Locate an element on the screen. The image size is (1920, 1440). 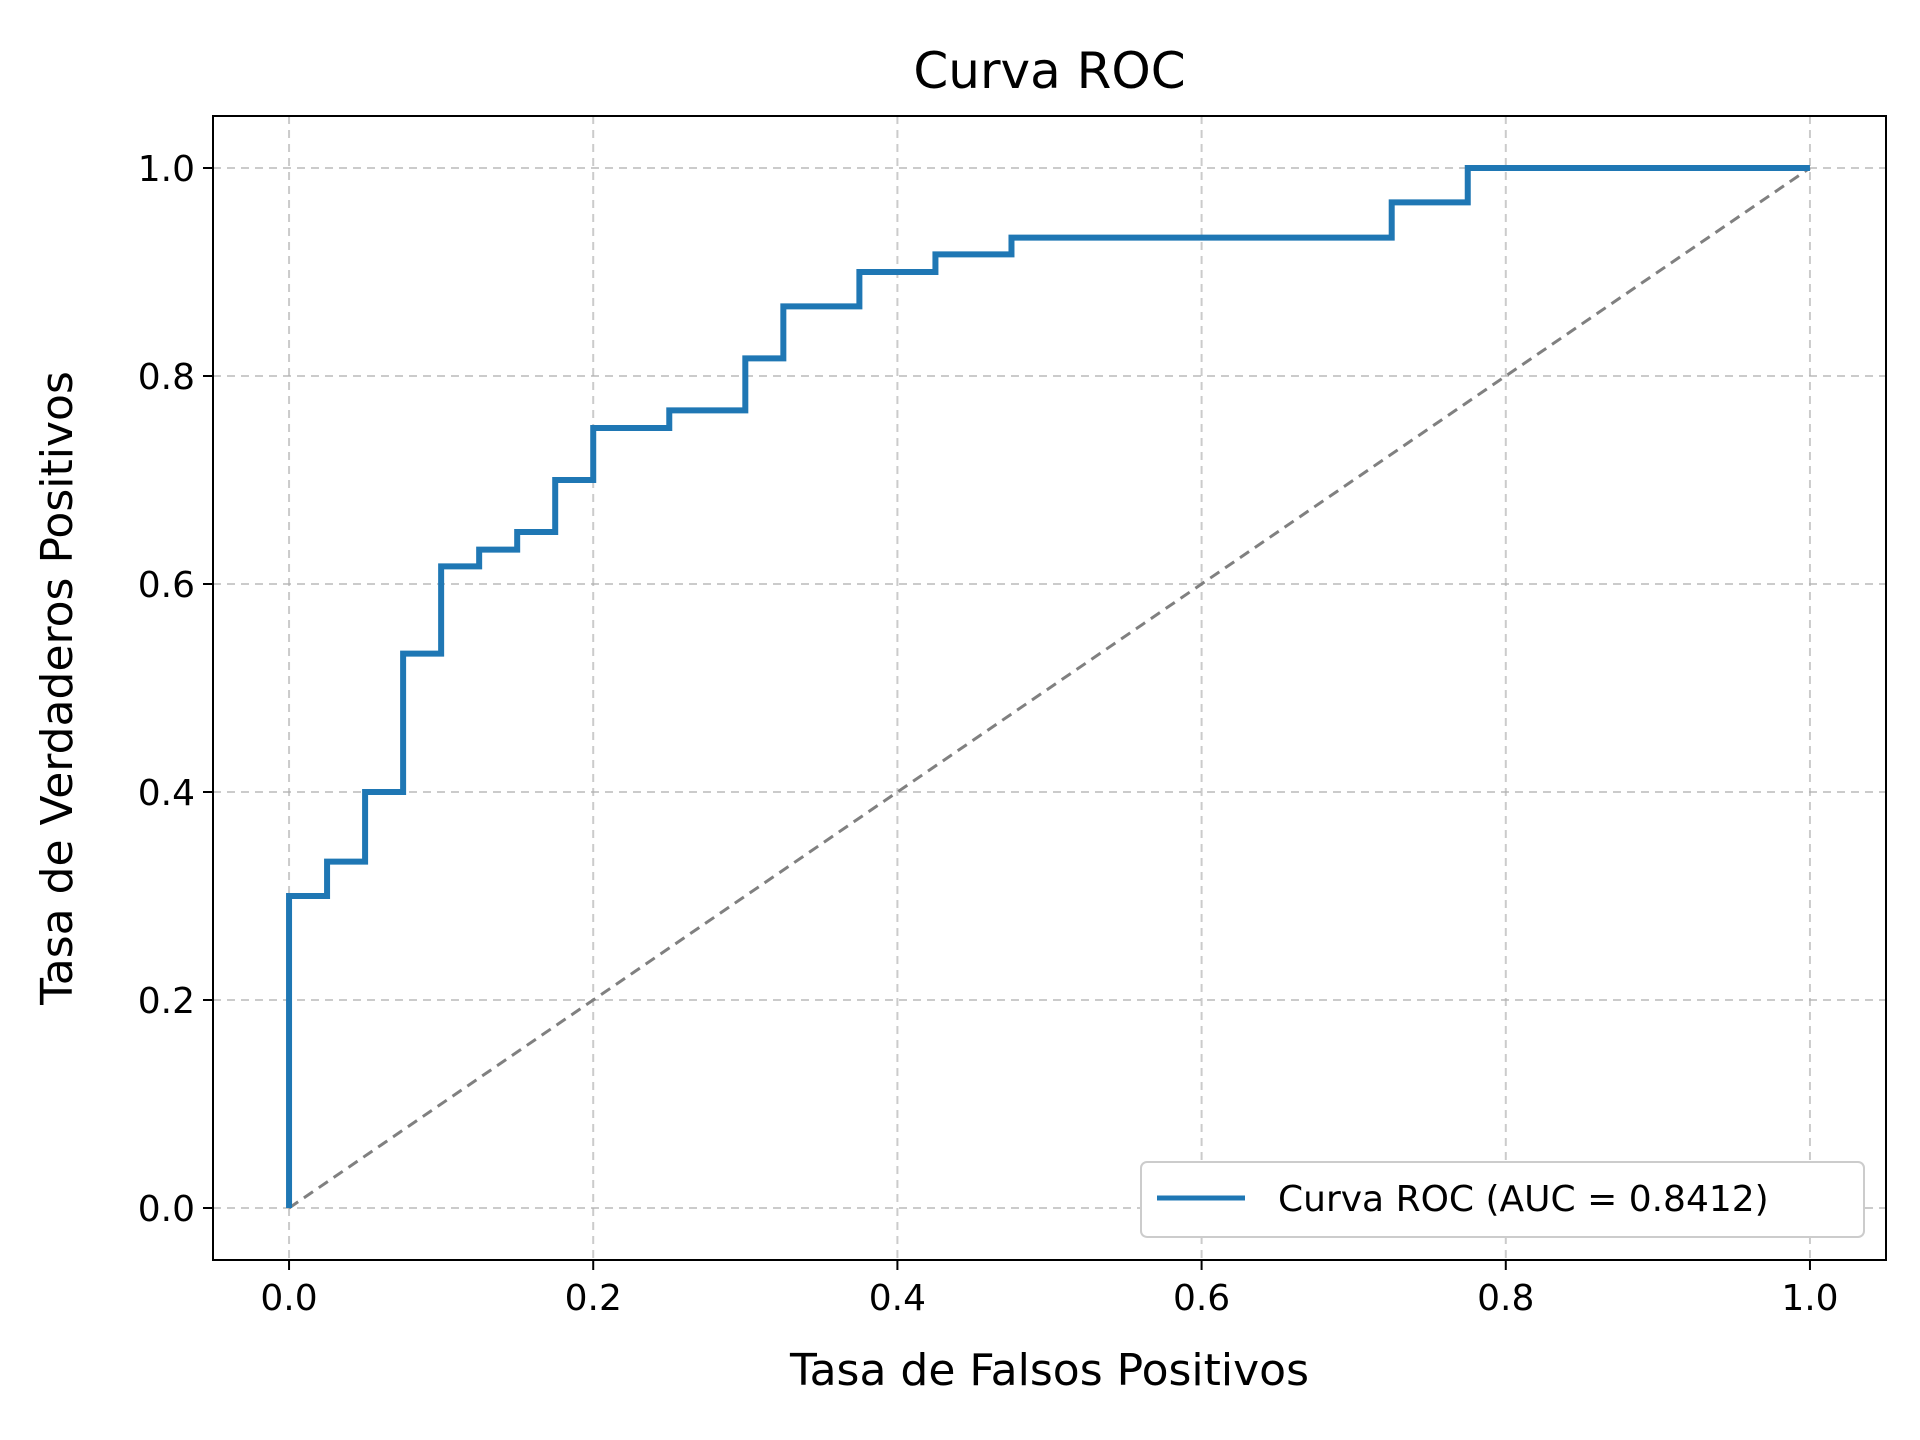
y-tick-label: 1.0 is located at coordinates (166, 169).